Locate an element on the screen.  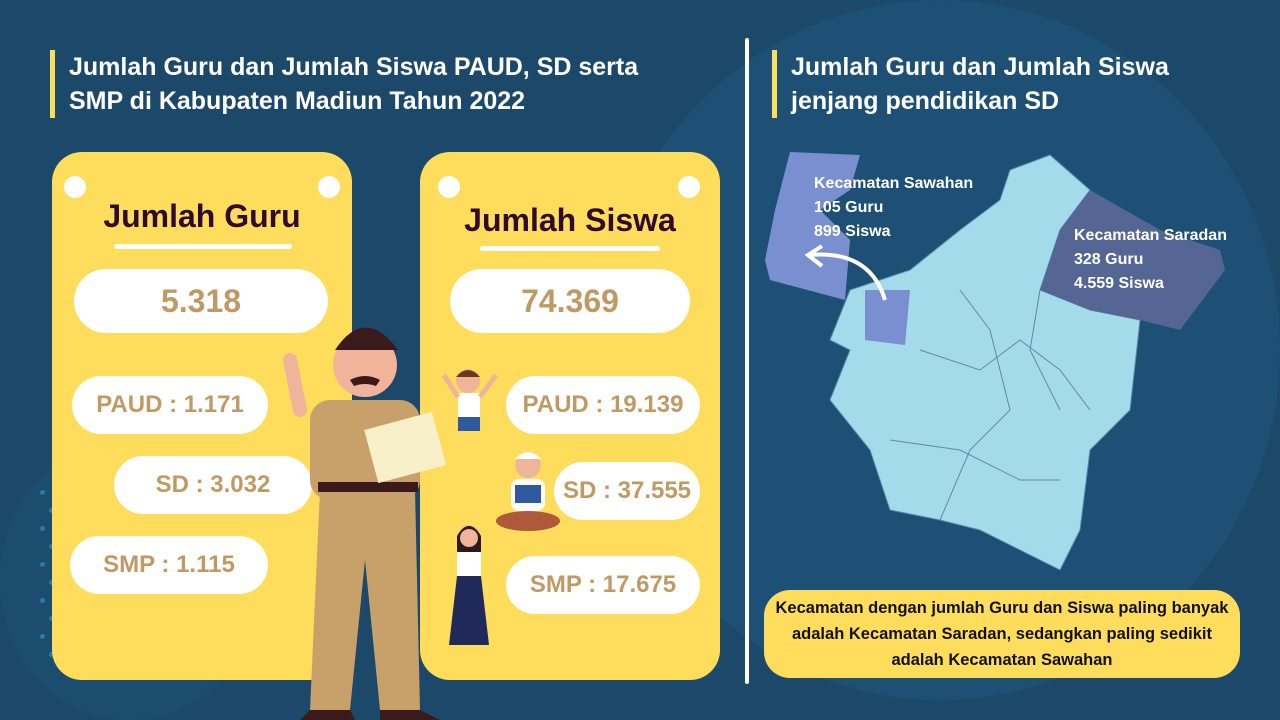
sawahan-label: Kecamatan Sawahan 105 Guru 899 Siswa is located at coordinates (893, 208).